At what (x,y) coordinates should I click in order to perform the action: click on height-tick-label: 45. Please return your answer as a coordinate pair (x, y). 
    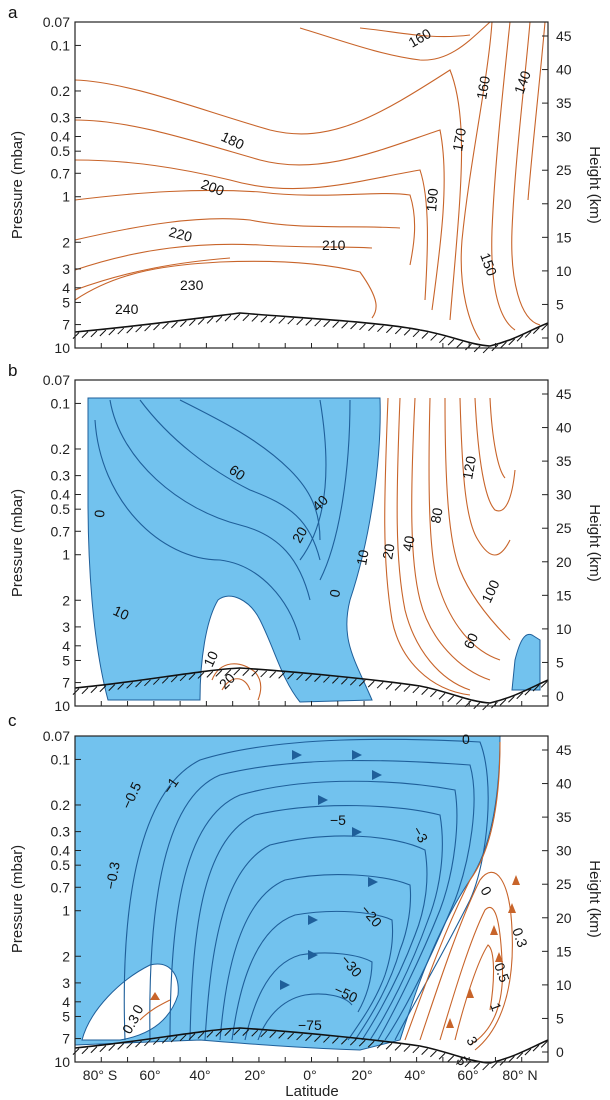
    Looking at the image, I should click on (564, 394).